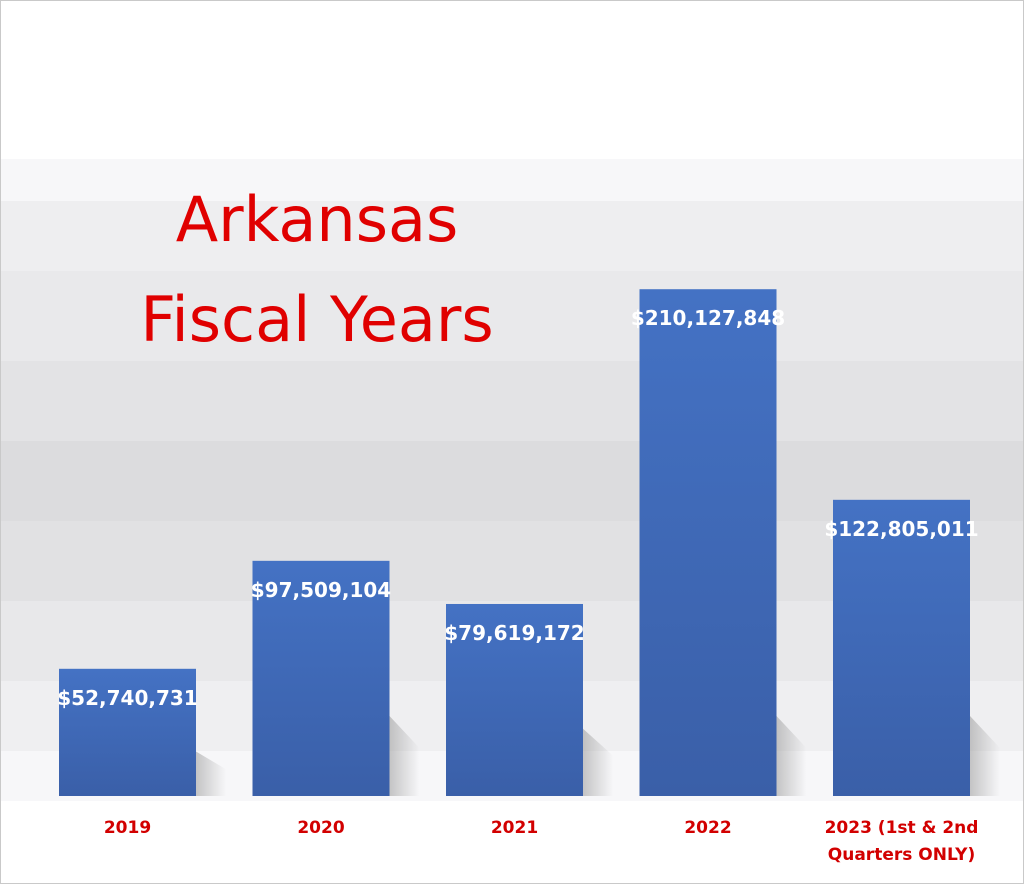 This screenshot has height=884, width=1024. Describe the element at coordinates (708, 318) in the screenshot. I see `value-label: $210,127,848` at that location.